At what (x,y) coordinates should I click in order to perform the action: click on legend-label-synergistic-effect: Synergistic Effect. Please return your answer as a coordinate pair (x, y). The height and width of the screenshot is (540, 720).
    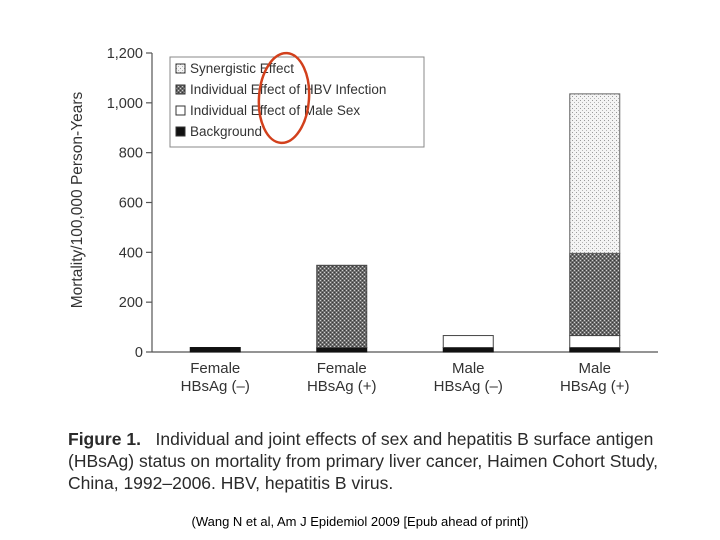
    Looking at the image, I should click on (242, 68).